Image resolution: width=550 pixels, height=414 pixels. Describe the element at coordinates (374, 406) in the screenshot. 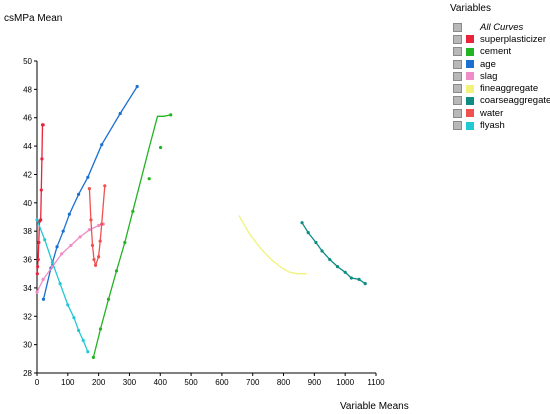

I see `x-axis-label: Variable Means` at that location.